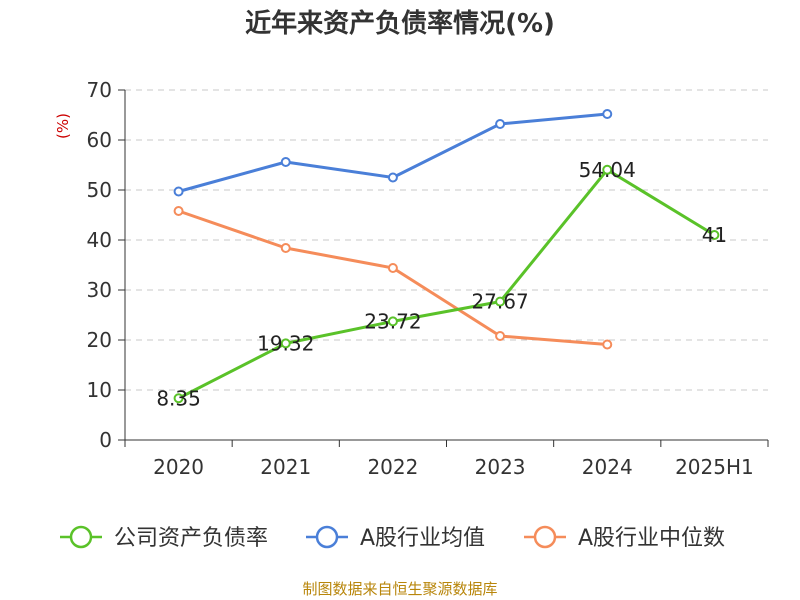 The height and width of the screenshot is (600, 800). What do you see at coordinates (99, 390) in the screenshot?
I see `y-tick-label: 10` at bounding box center [99, 390].